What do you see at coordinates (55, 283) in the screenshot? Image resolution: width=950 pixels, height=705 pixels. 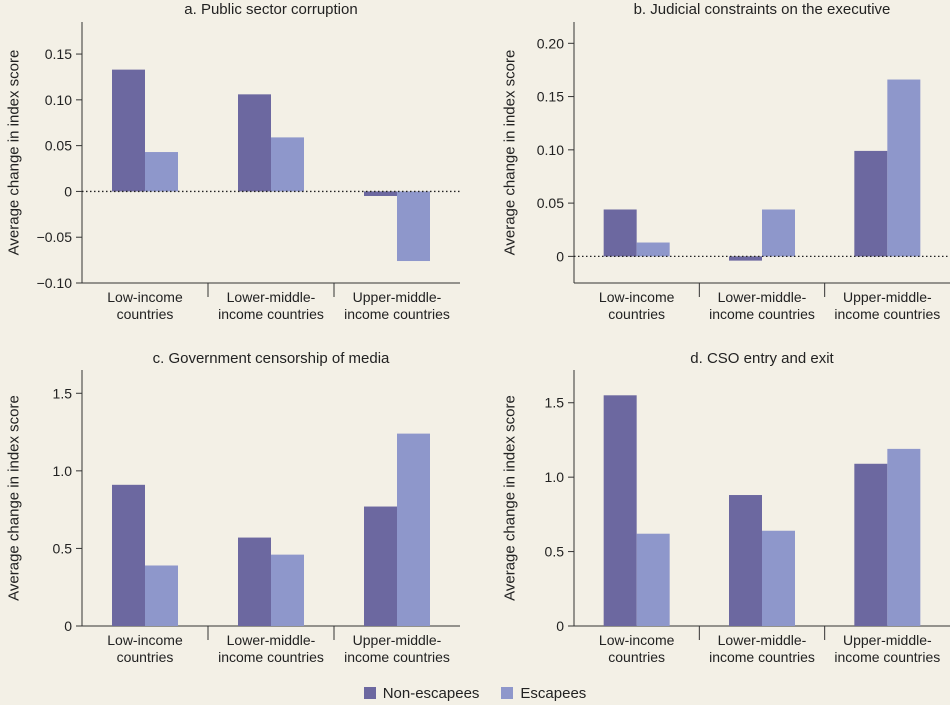 I see `panel-a-y-tick-label: −0.10` at bounding box center [55, 283].